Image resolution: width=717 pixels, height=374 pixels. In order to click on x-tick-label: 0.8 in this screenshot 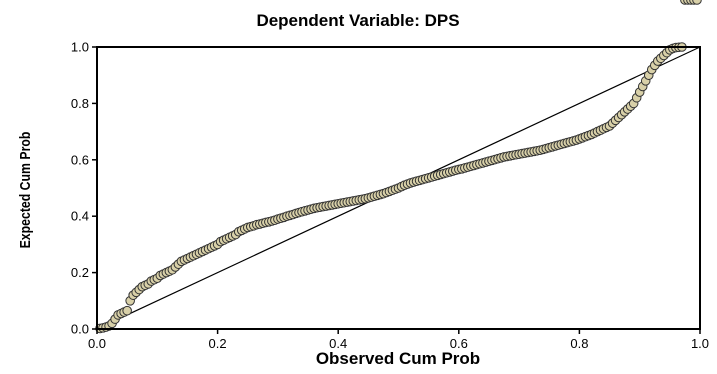, I will do `click(579, 343)`.